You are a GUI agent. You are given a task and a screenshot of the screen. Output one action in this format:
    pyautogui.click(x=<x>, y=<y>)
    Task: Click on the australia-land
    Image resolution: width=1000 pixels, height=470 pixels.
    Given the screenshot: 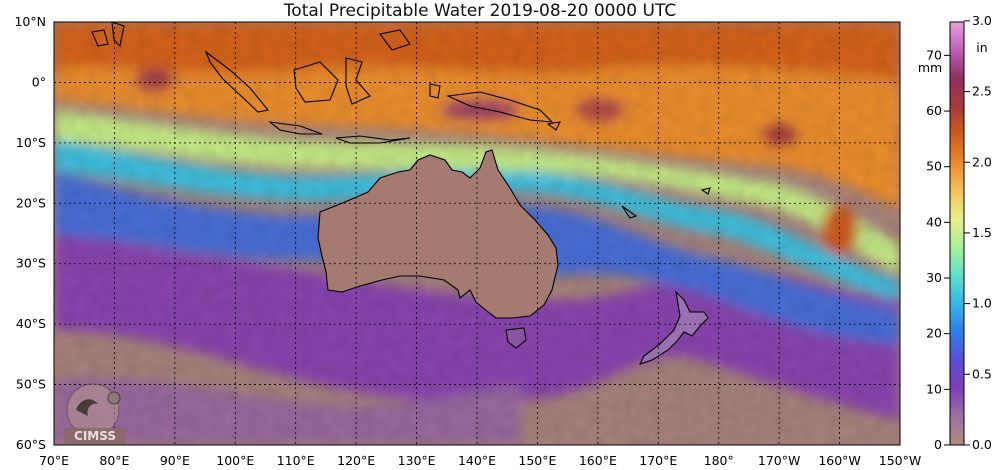 What is the action you would take?
    pyautogui.click(x=438, y=234)
    